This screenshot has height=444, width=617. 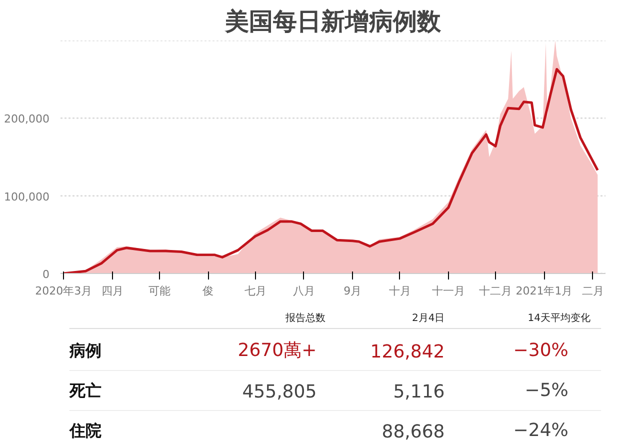 What do you see at coordinates (46, 274) in the screenshot?
I see `y-tick-label: 0` at bounding box center [46, 274].